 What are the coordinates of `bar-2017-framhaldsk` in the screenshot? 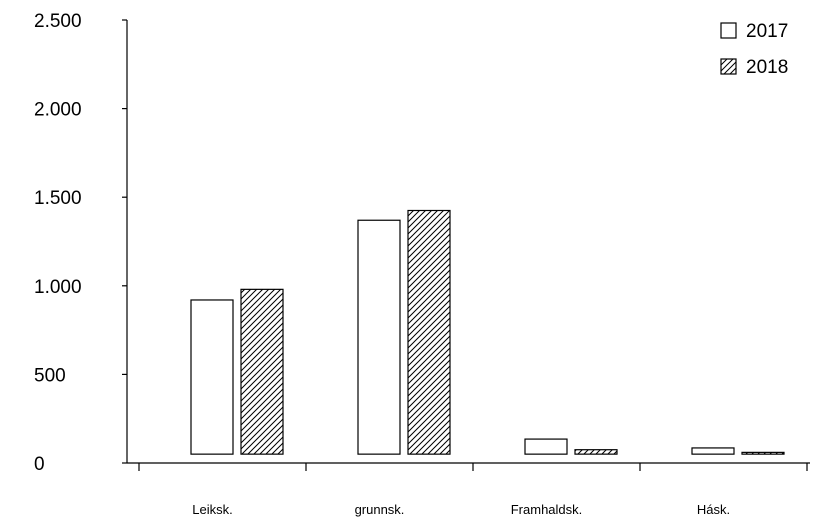 It's located at (546, 446).